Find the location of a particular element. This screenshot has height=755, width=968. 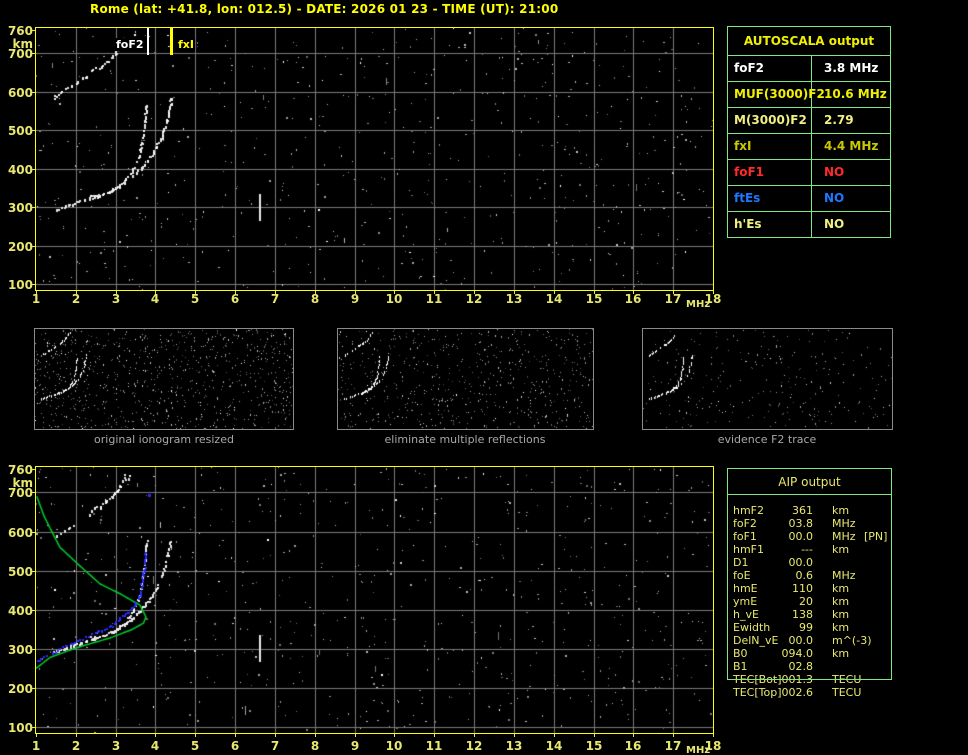

aip-row-label: ymE is located at coordinates (745, 601).